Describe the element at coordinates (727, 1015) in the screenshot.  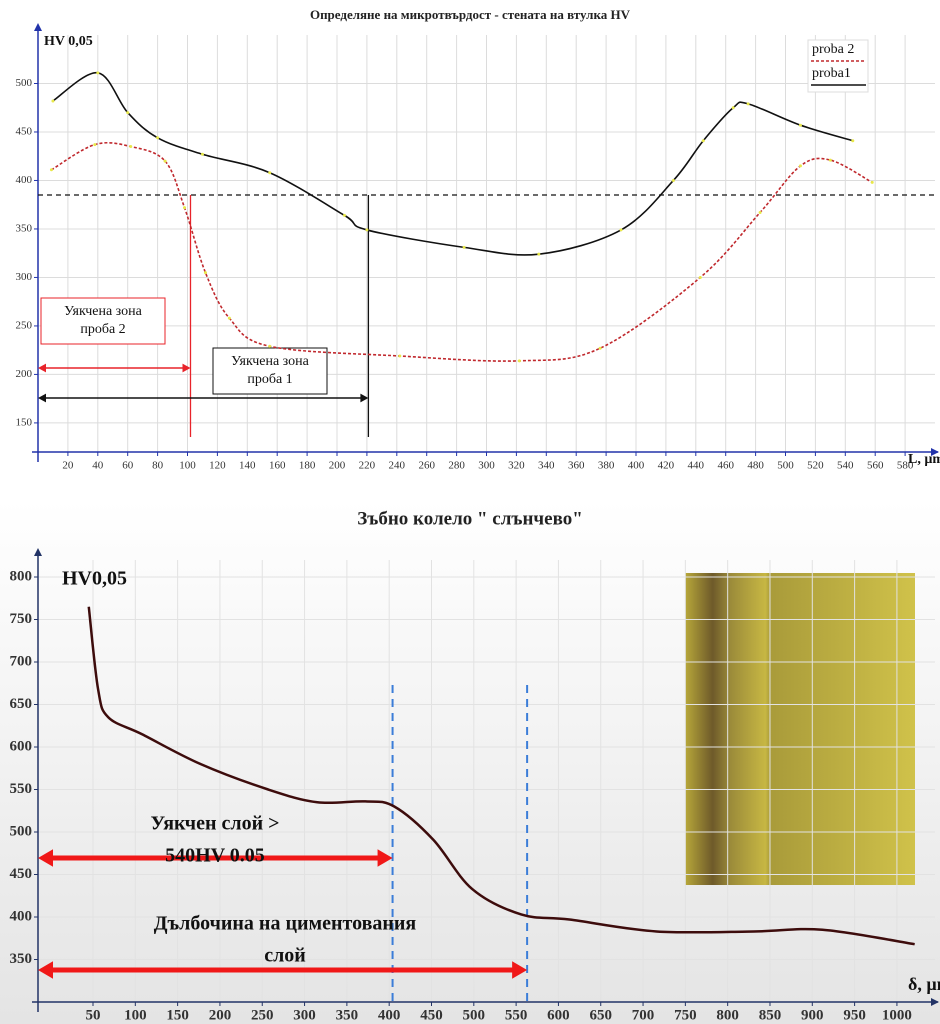
I see `x-tick-label: 800` at that location.